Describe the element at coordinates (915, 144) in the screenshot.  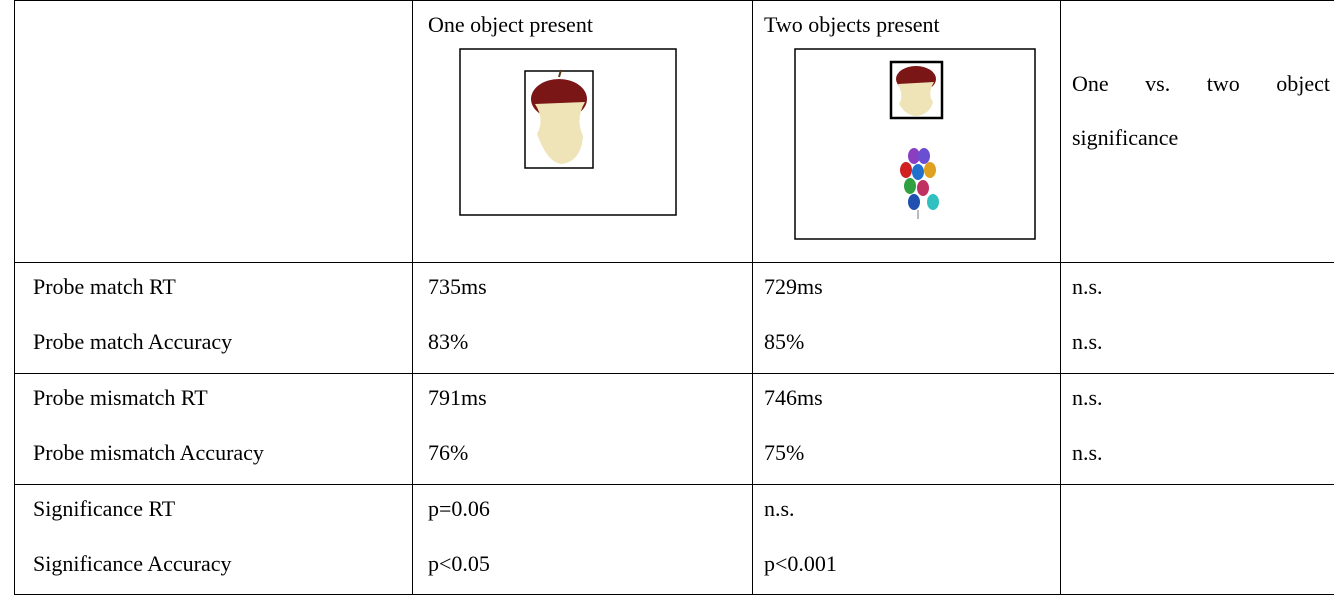
I see `two-objects-image` at that location.